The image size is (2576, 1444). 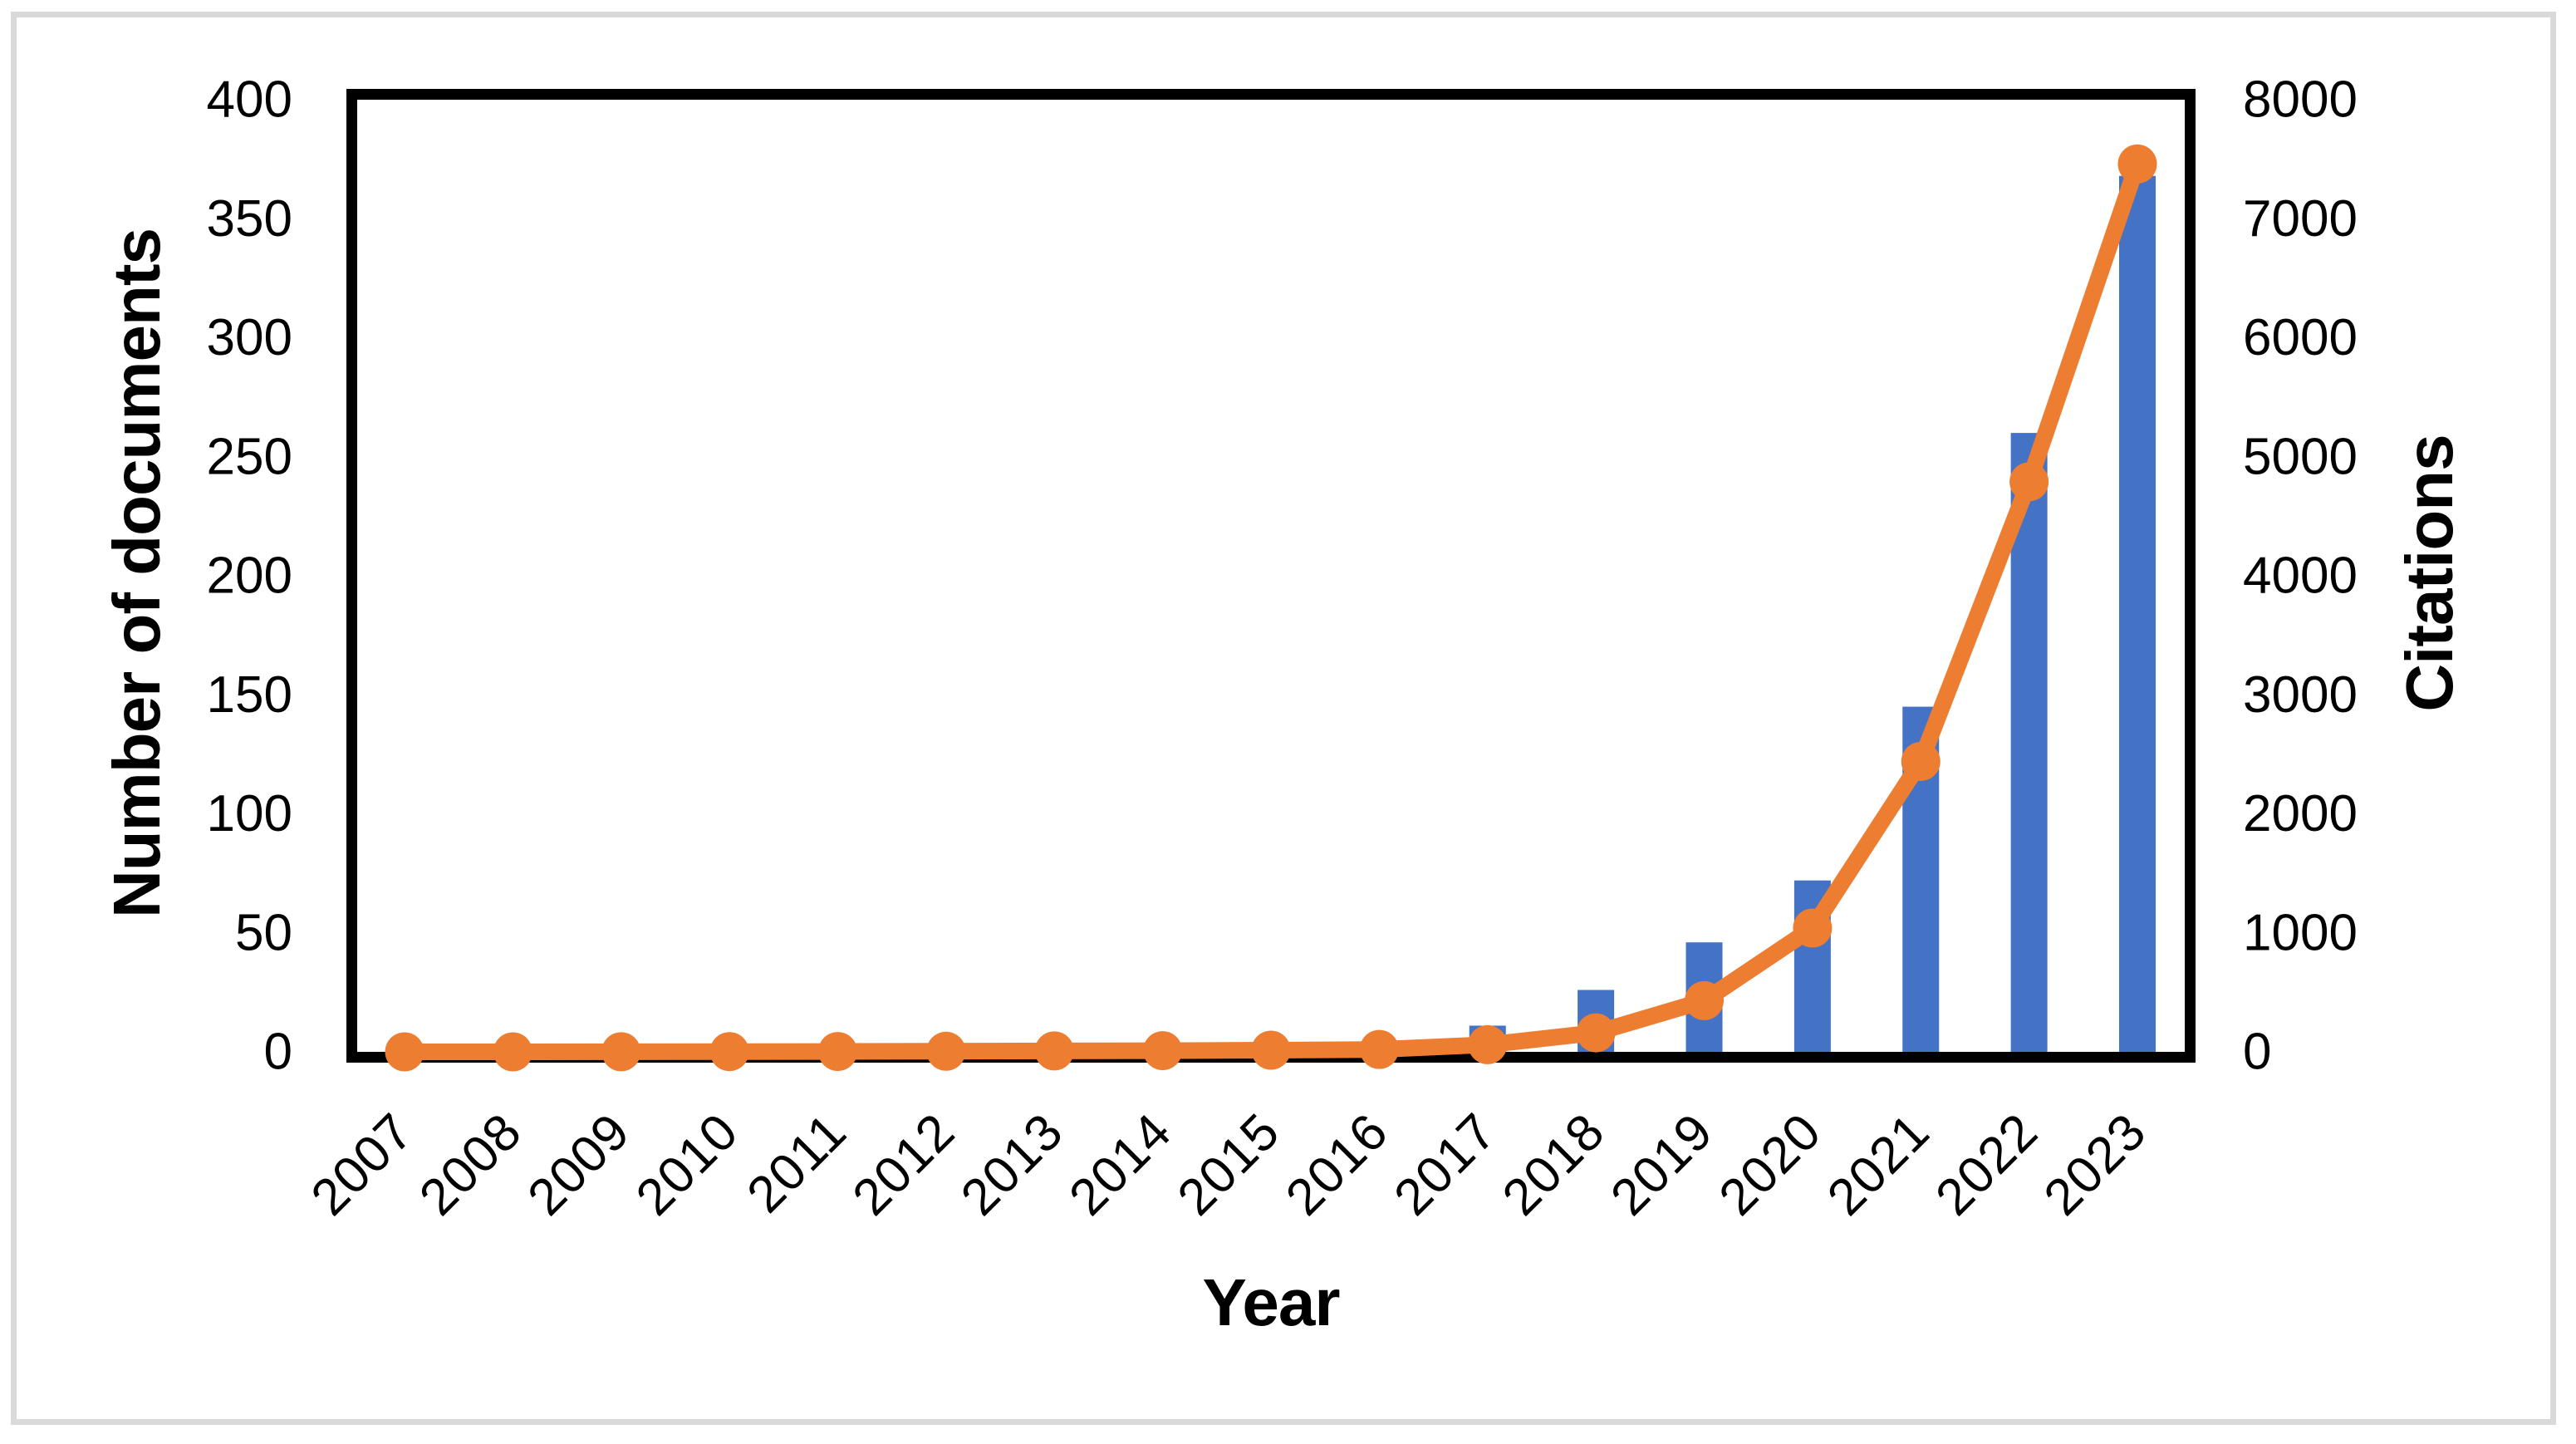 What do you see at coordinates (1229, 1164) in the screenshot?
I see `x-axis-tick-label: 2015` at bounding box center [1229, 1164].